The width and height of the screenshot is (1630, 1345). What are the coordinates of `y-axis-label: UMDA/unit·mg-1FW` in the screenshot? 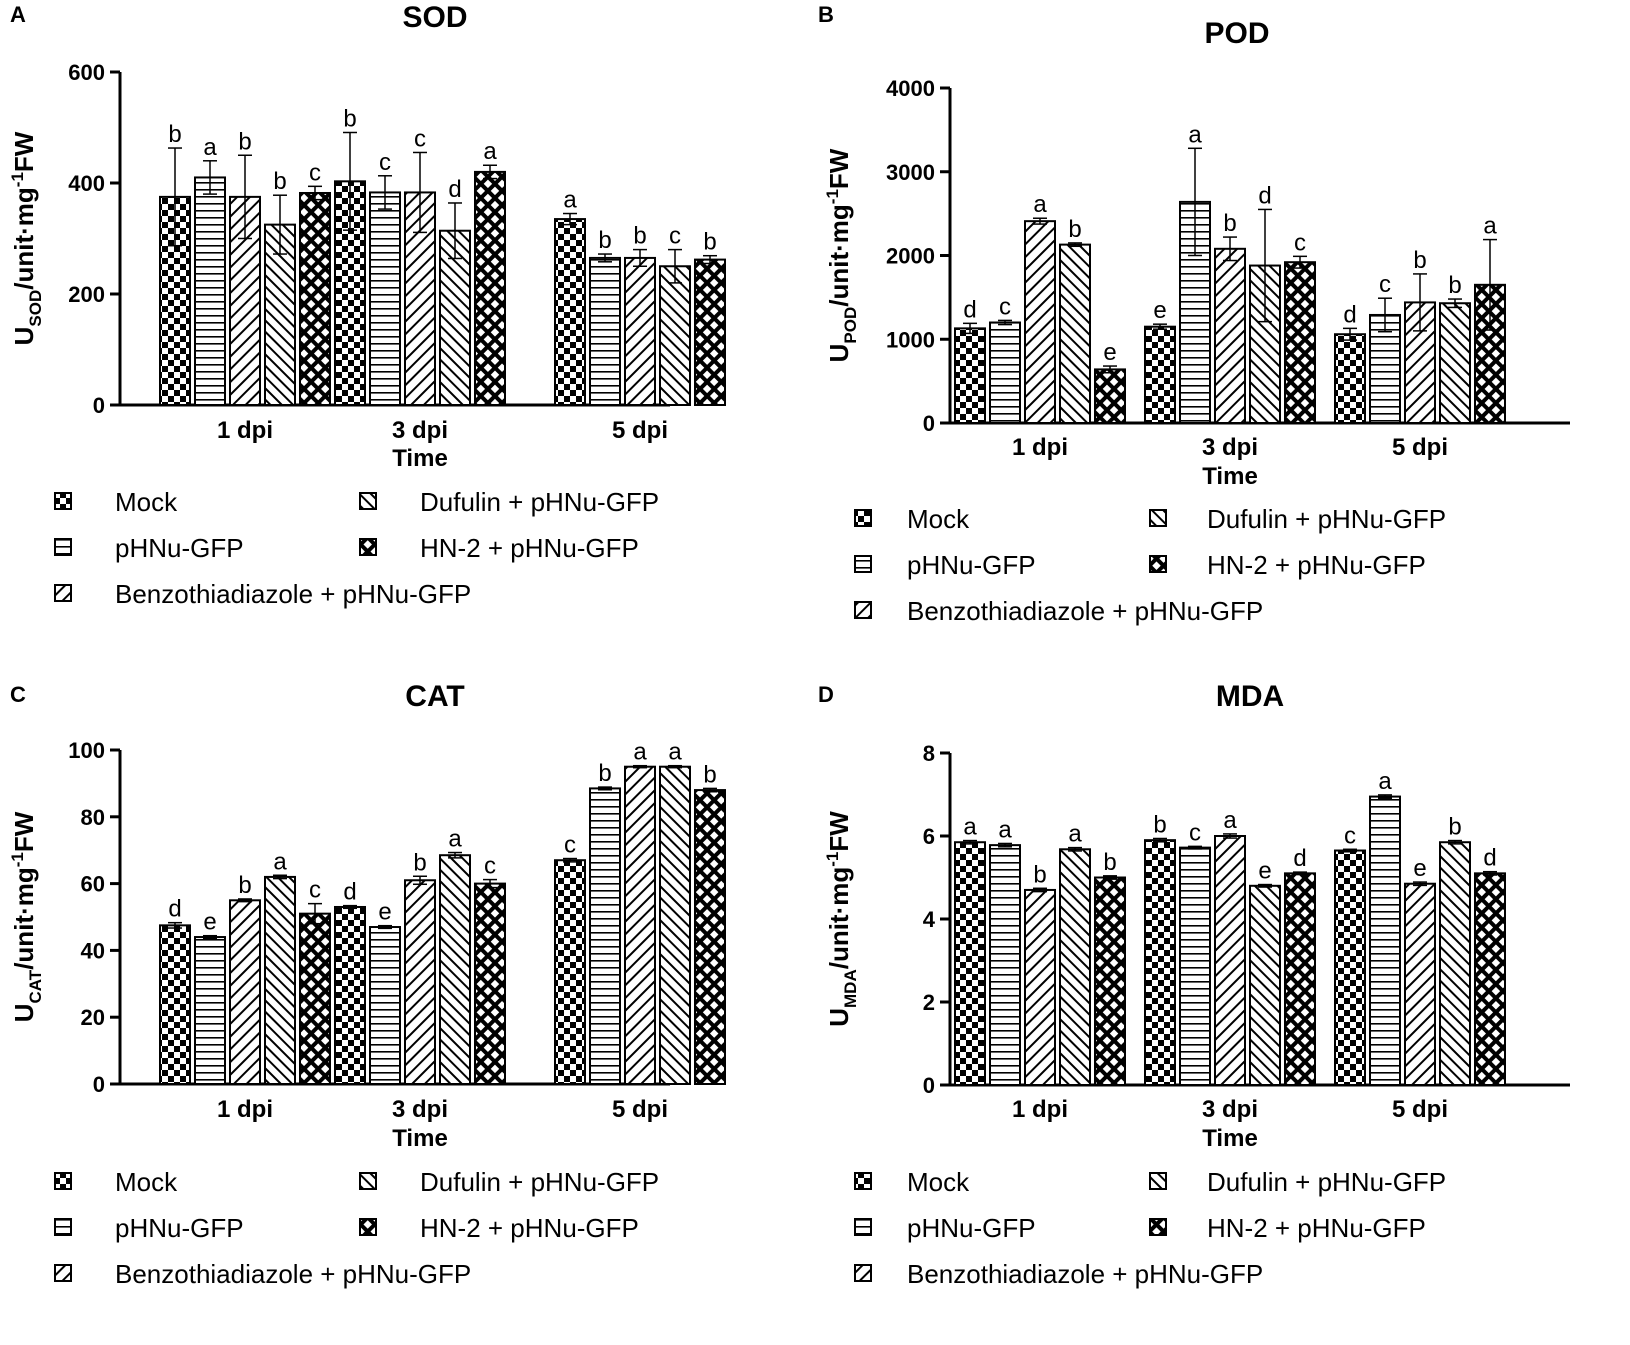 It's located at (841, 919).